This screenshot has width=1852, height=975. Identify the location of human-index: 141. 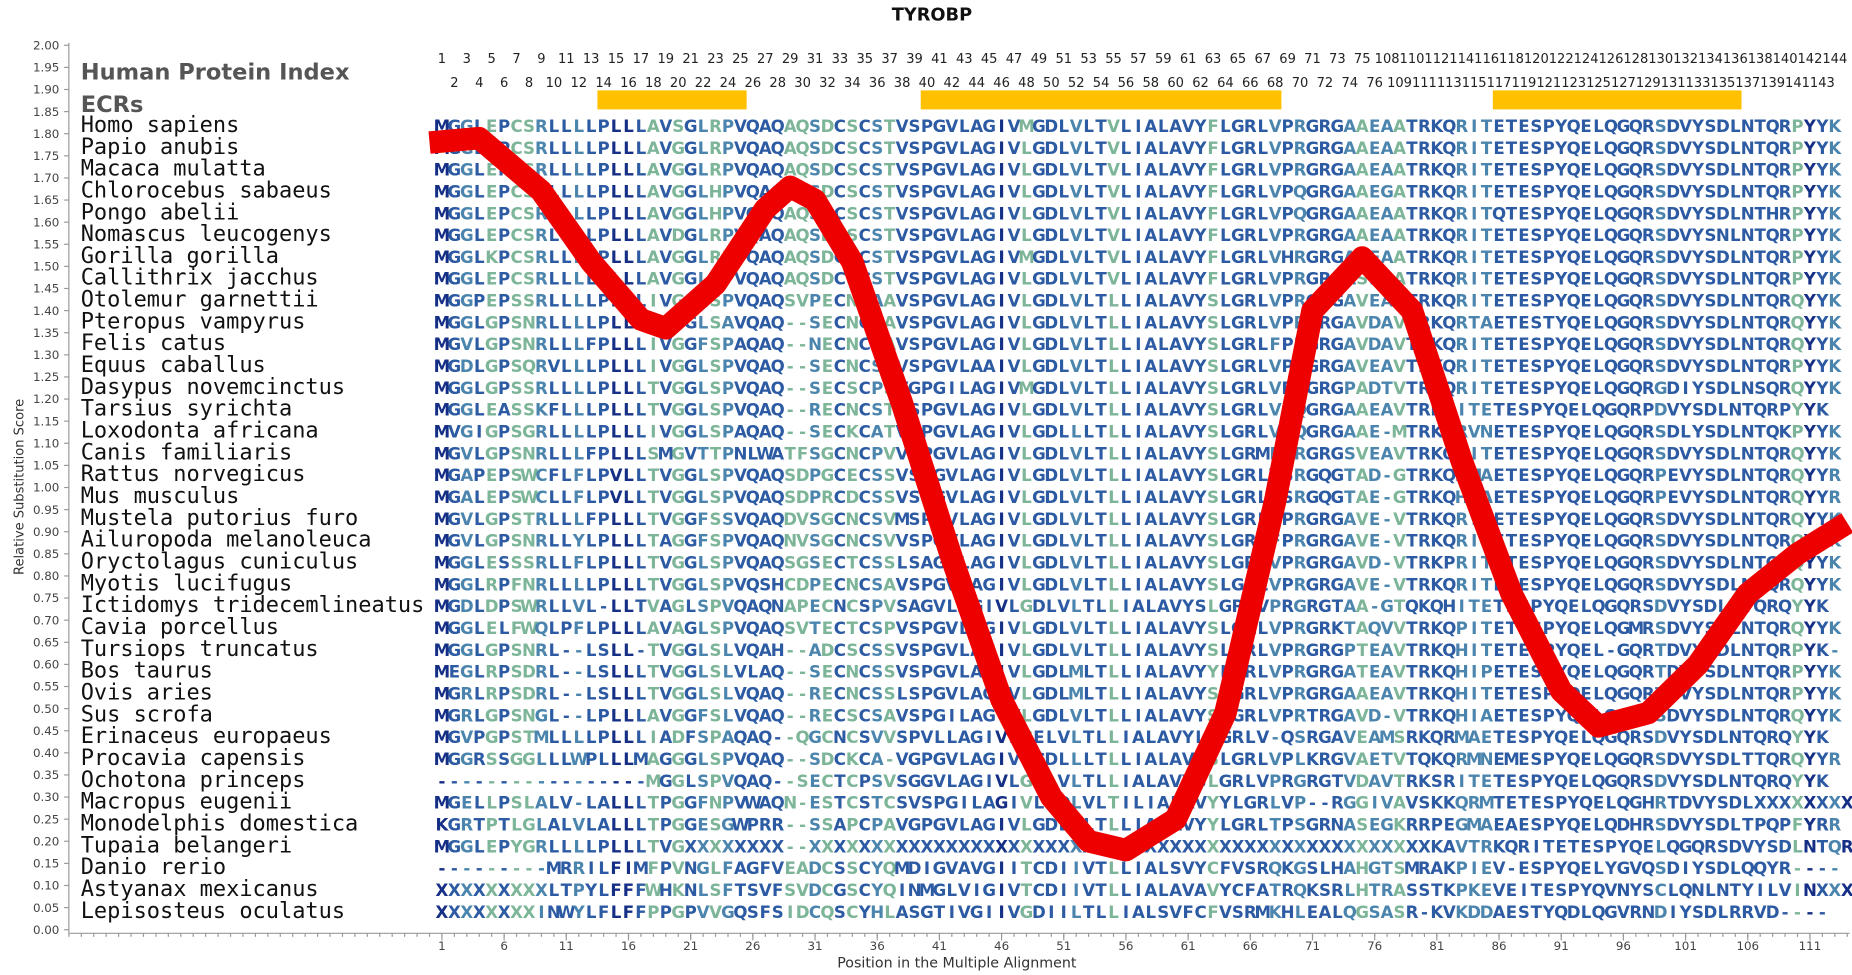
(1797, 83).